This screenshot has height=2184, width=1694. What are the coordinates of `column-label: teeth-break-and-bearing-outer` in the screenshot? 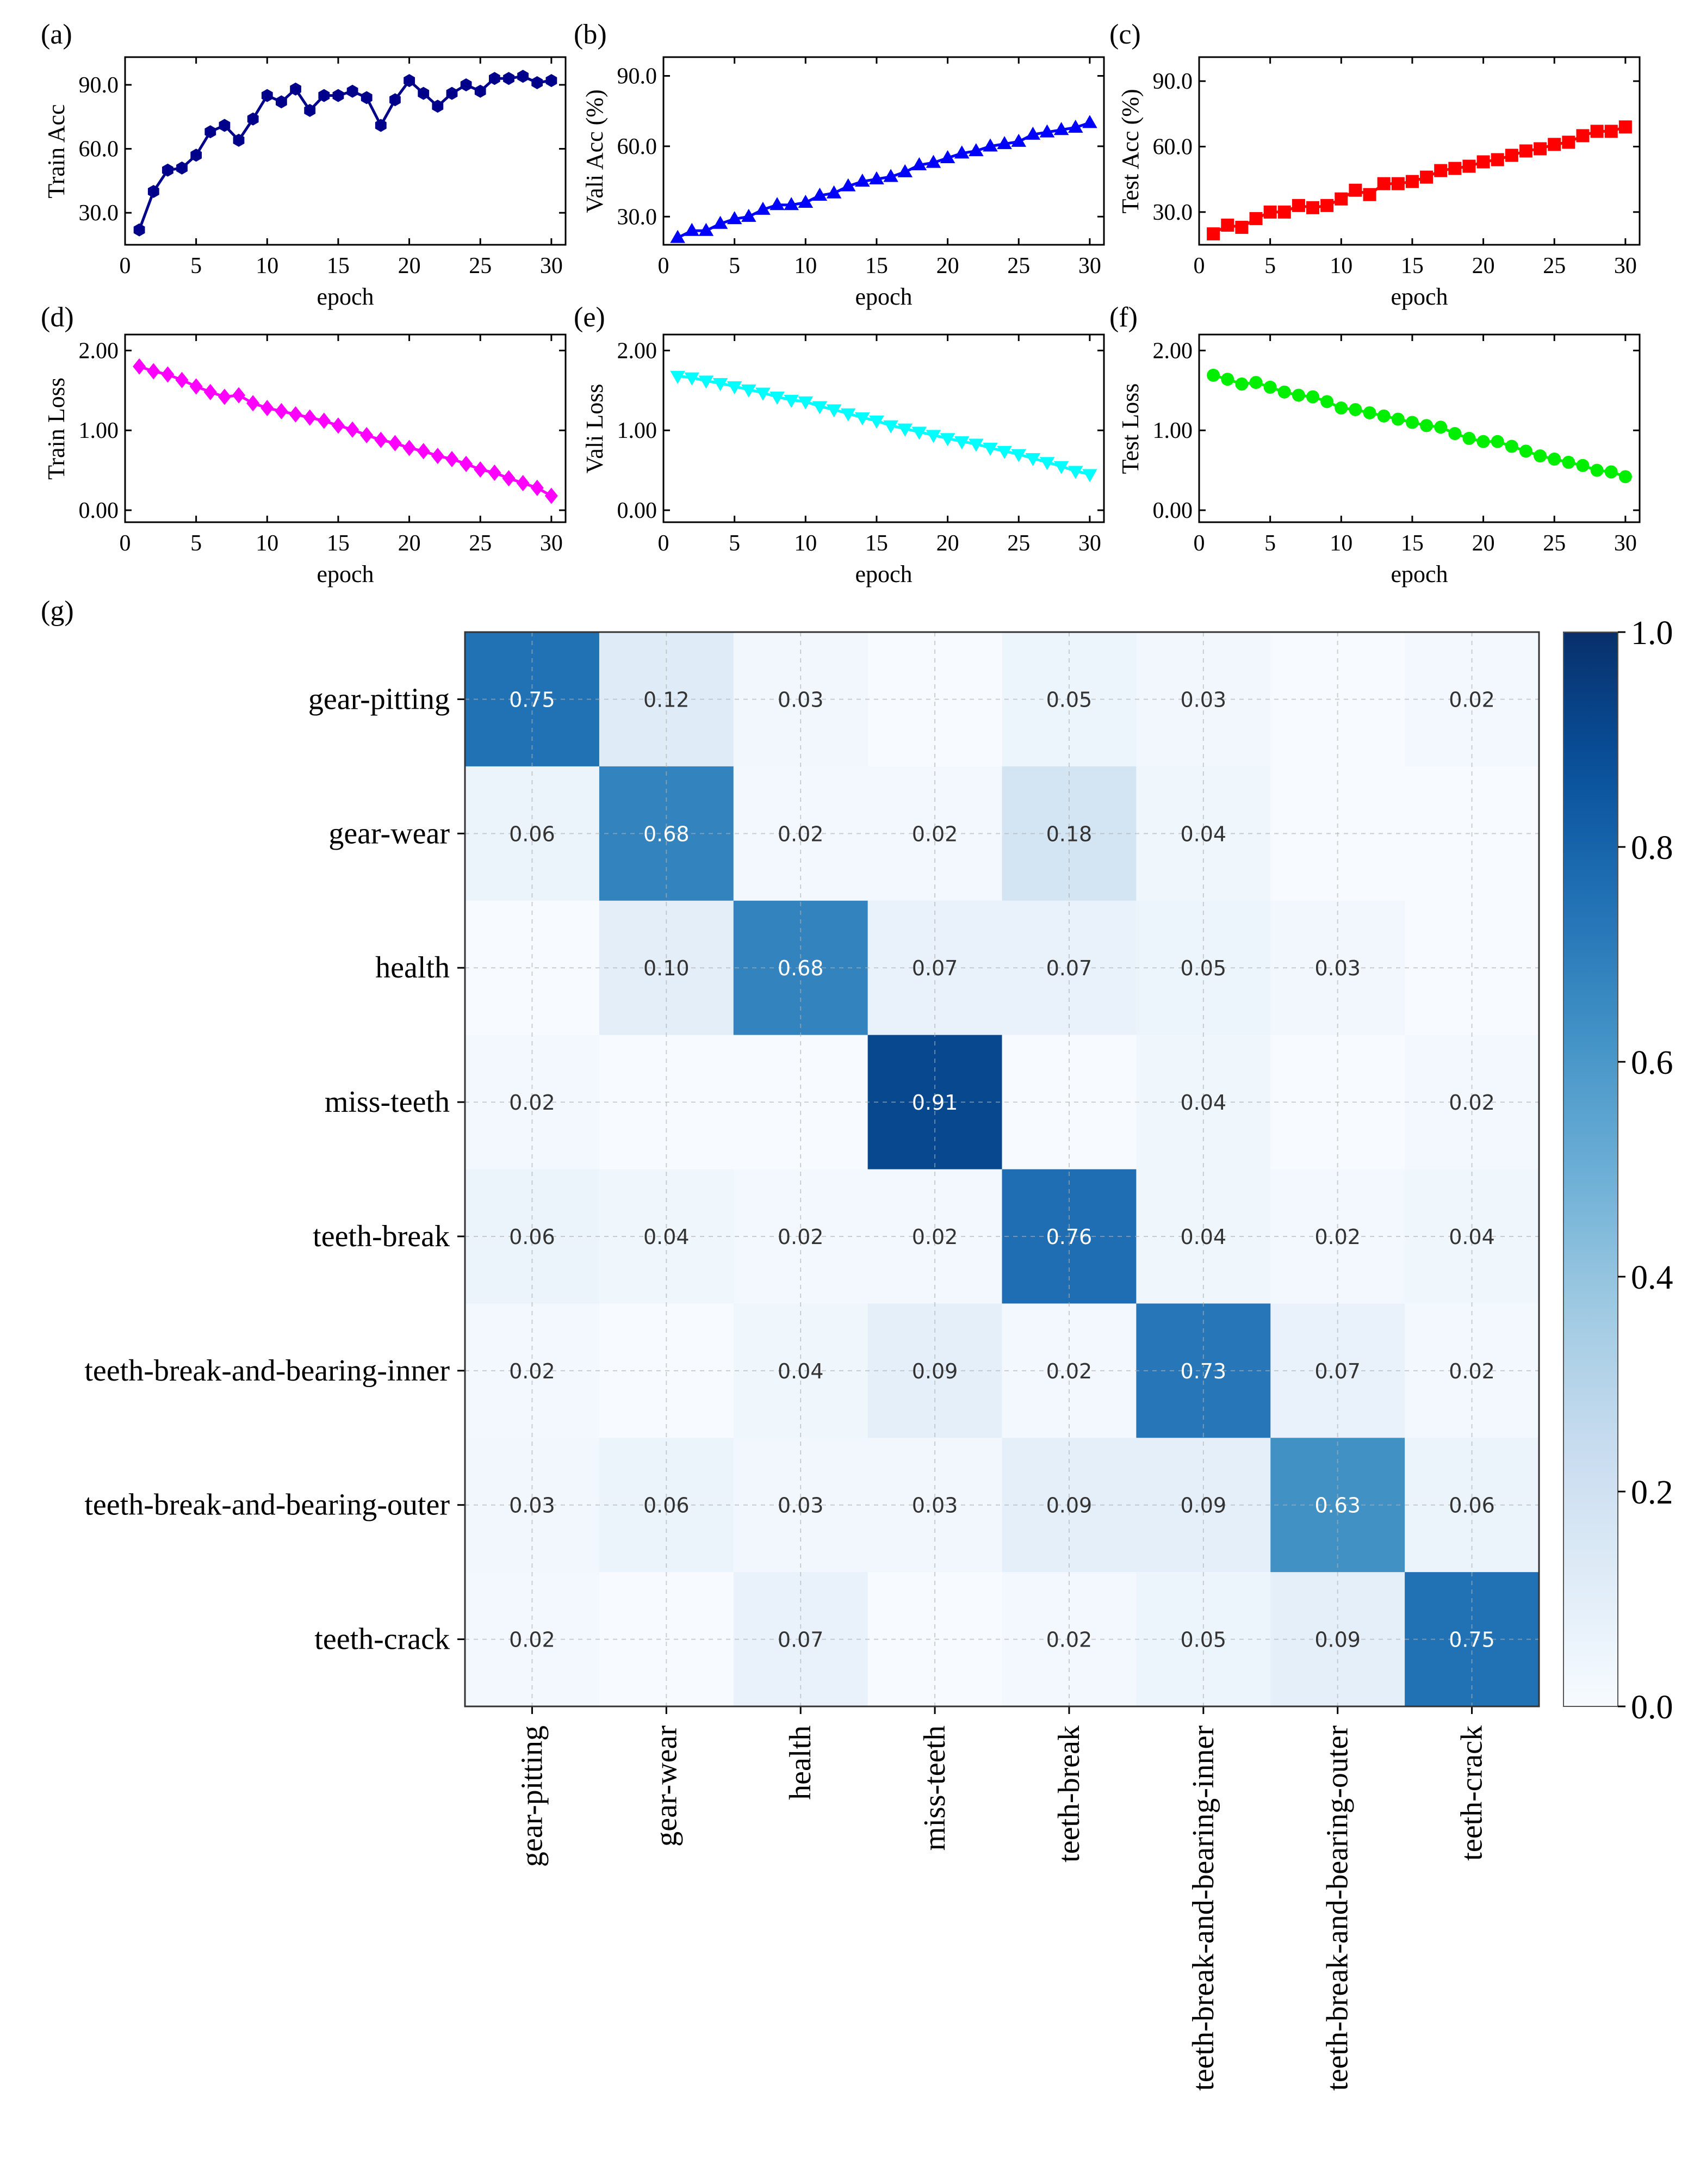 It's located at (1338, 1908).